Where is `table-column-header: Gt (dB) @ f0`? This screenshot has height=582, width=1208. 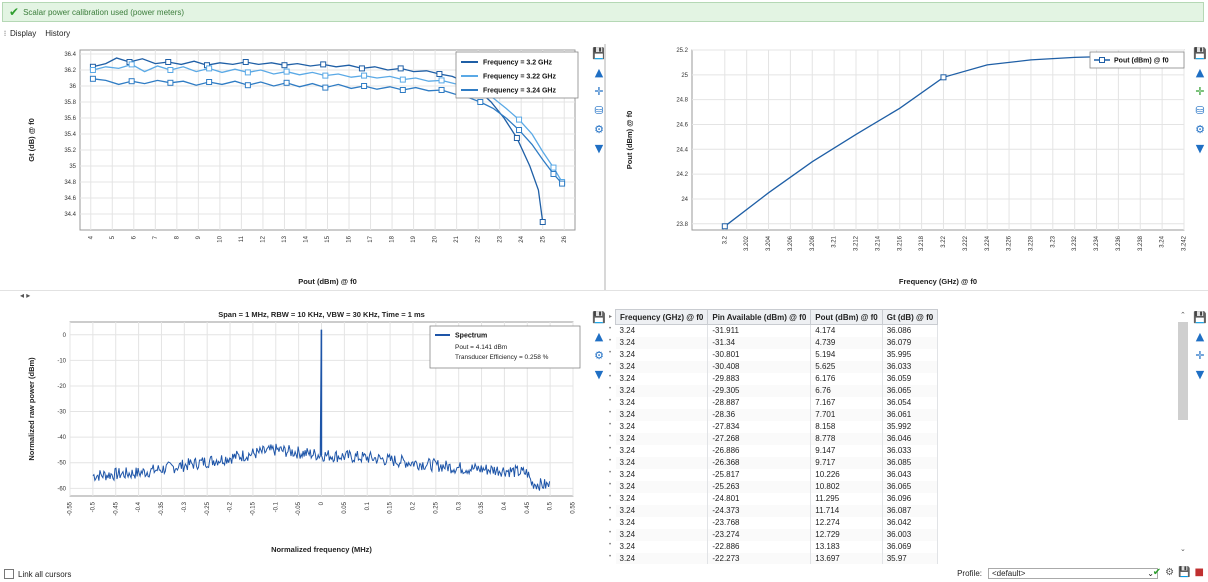 table-column-header: Gt (dB) @ f0 is located at coordinates (910, 317).